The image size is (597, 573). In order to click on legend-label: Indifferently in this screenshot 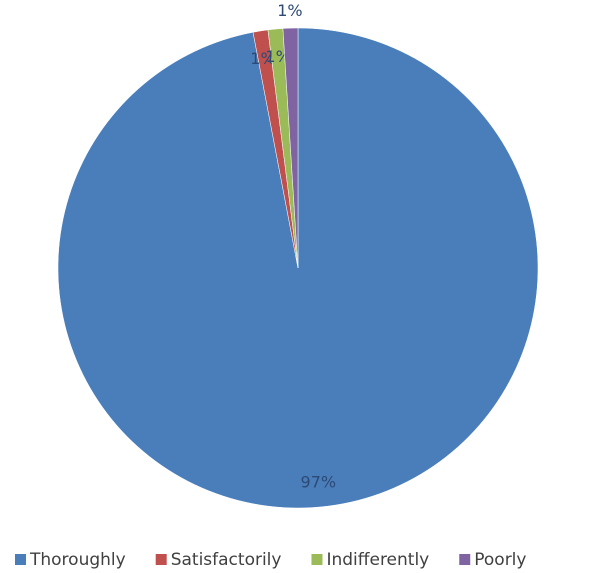, I will do `click(377, 560)`.